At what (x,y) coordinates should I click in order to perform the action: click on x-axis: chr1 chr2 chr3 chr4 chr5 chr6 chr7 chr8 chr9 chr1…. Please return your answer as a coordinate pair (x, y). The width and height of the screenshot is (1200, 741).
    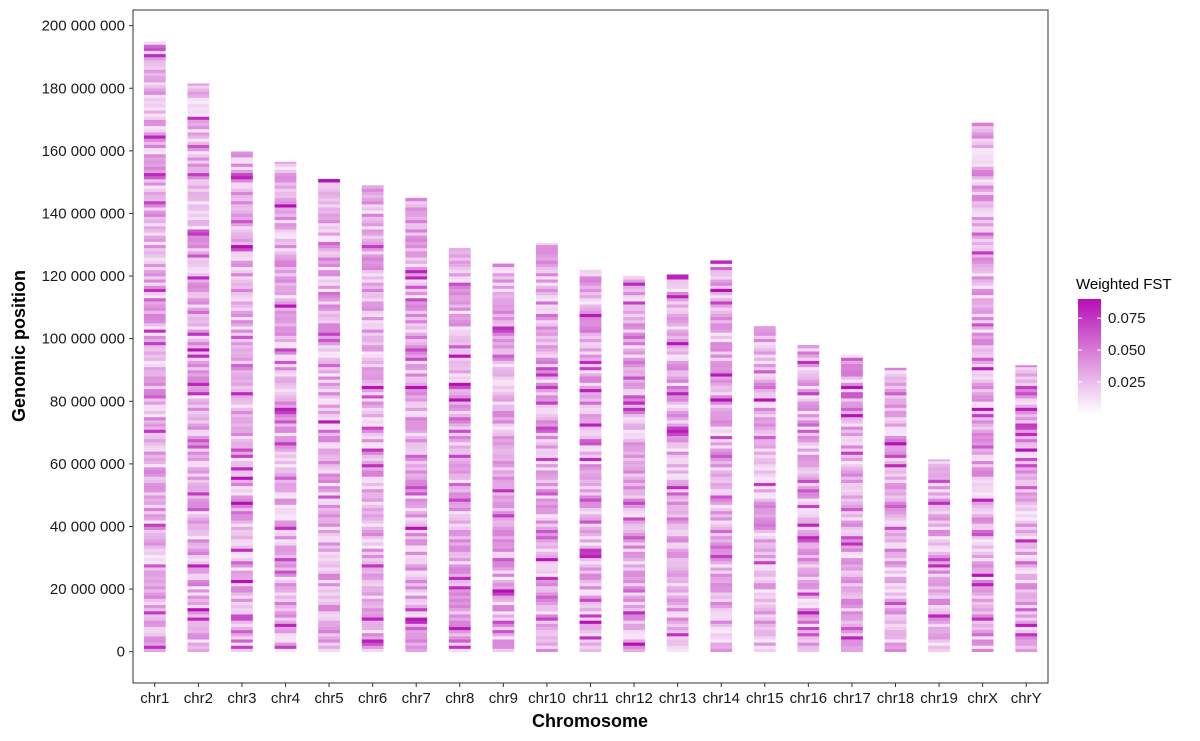
    Looking at the image, I should click on (591, 695).